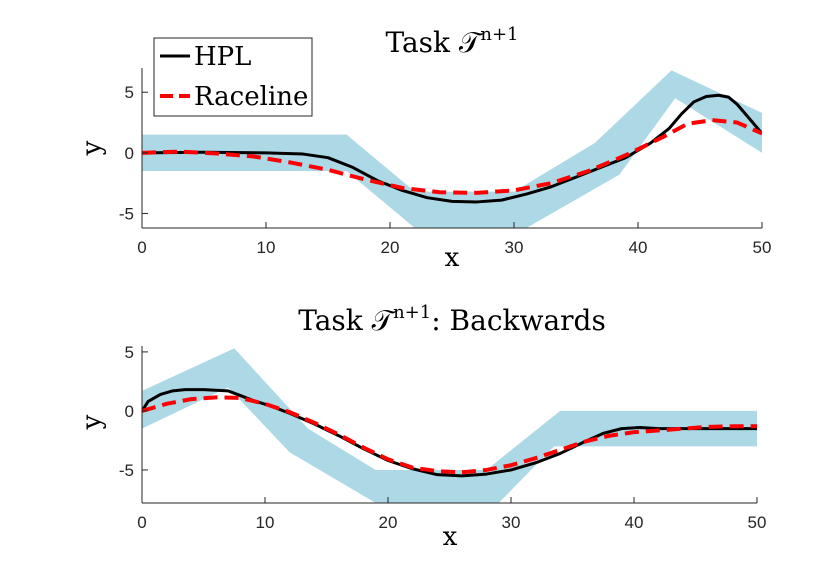 The width and height of the screenshot is (830, 584). I want to click on chart-title: Task 𝒯n+1, so click(451, 41).